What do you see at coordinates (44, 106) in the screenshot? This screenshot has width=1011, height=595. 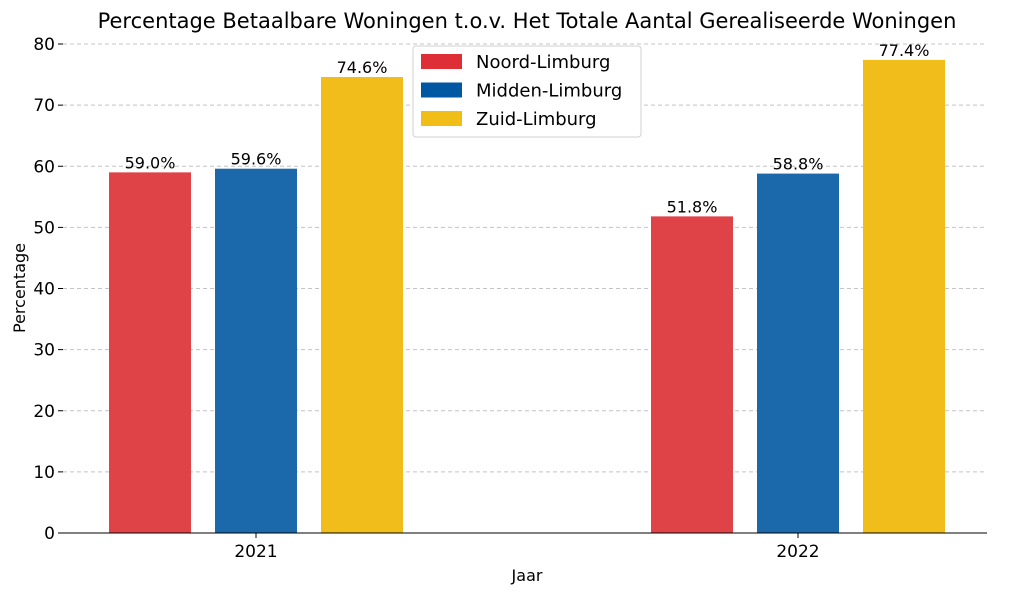 I see `y-tick-label: 70` at bounding box center [44, 106].